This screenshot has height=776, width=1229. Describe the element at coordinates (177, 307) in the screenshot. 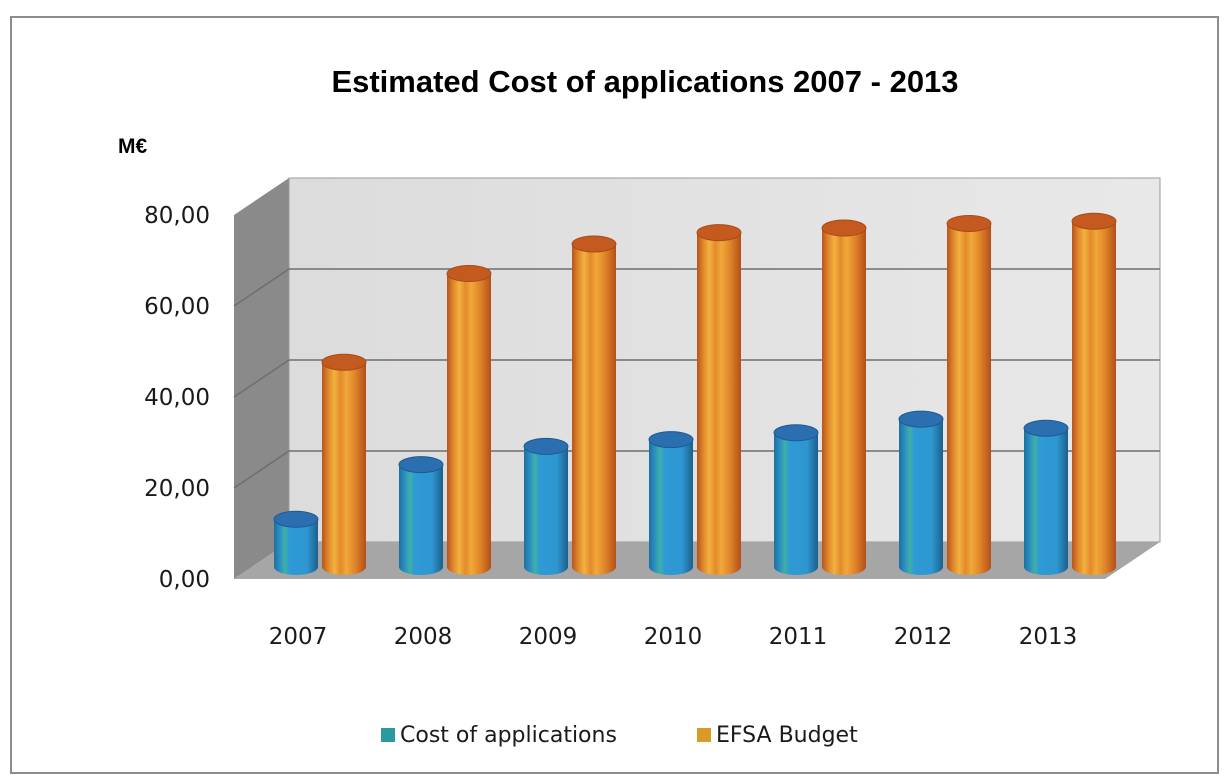

I see `y-tick-label: 60,00` at that location.